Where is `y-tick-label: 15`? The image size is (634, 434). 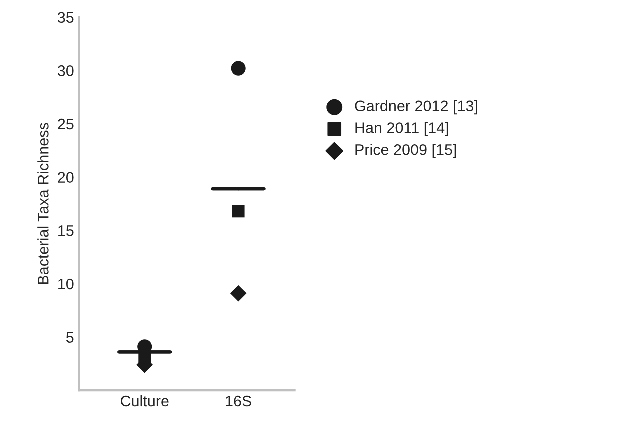
y-tick-label: 15 is located at coordinates (66, 231).